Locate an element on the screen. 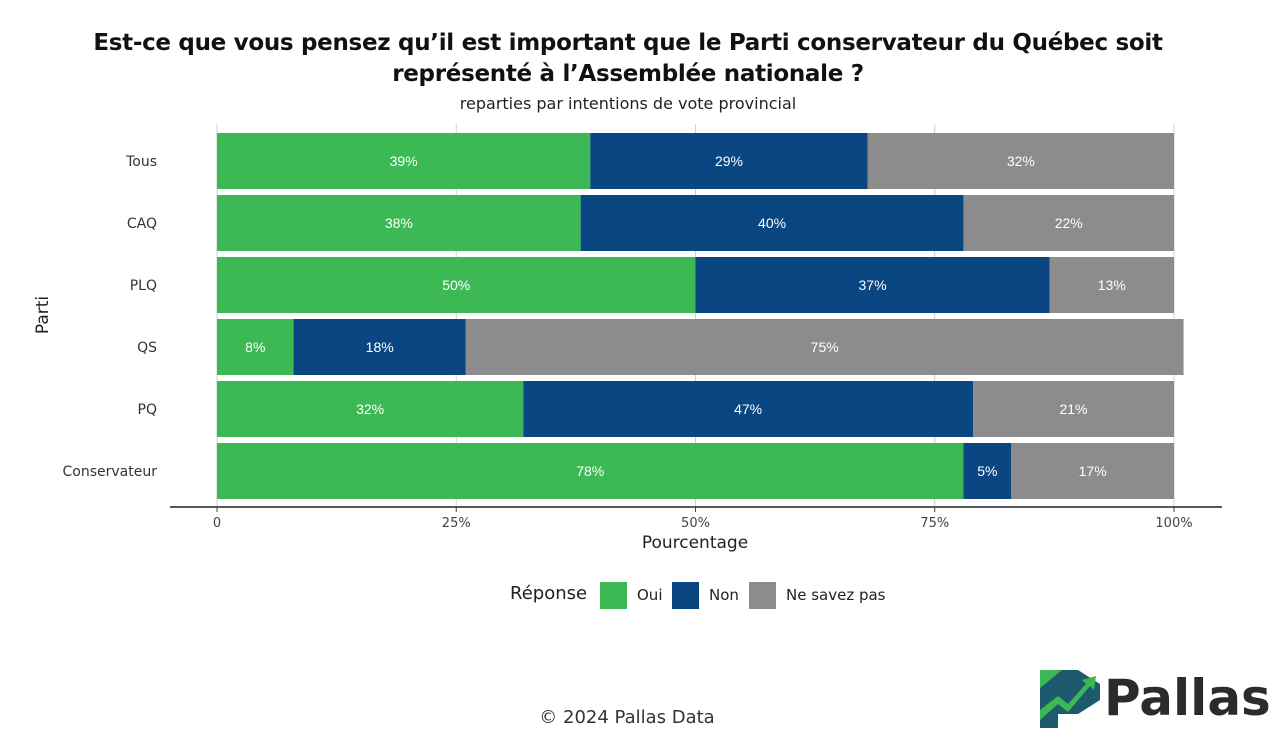 This screenshot has height=744, width=1271. legend-label-non: Non is located at coordinates (724, 595).